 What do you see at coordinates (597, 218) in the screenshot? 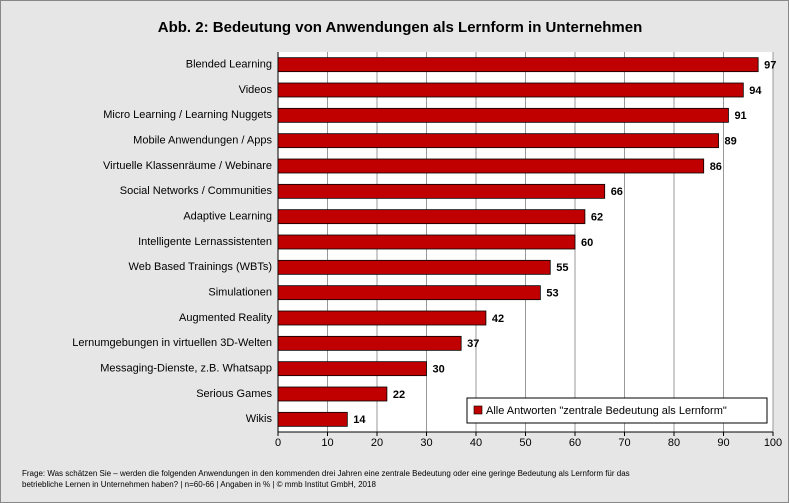
I see `value-label: 62` at bounding box center [597, 218].